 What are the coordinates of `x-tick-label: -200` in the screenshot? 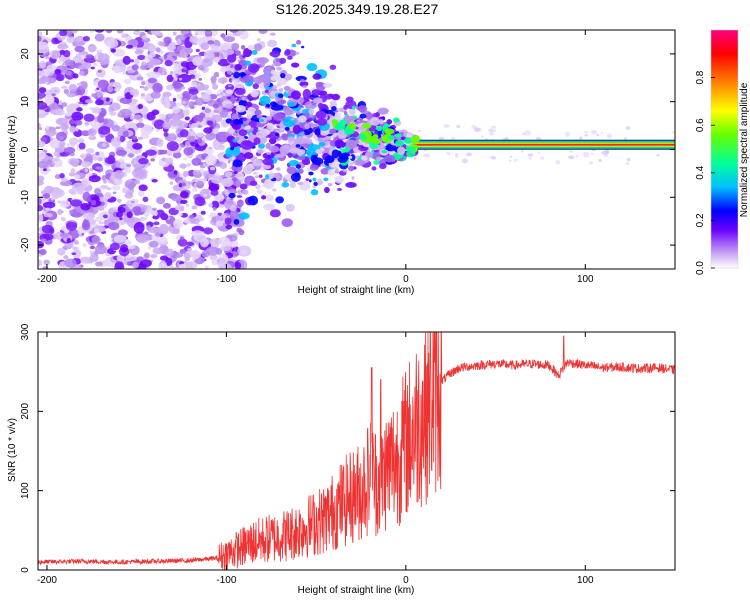 It's located at (47, 279).